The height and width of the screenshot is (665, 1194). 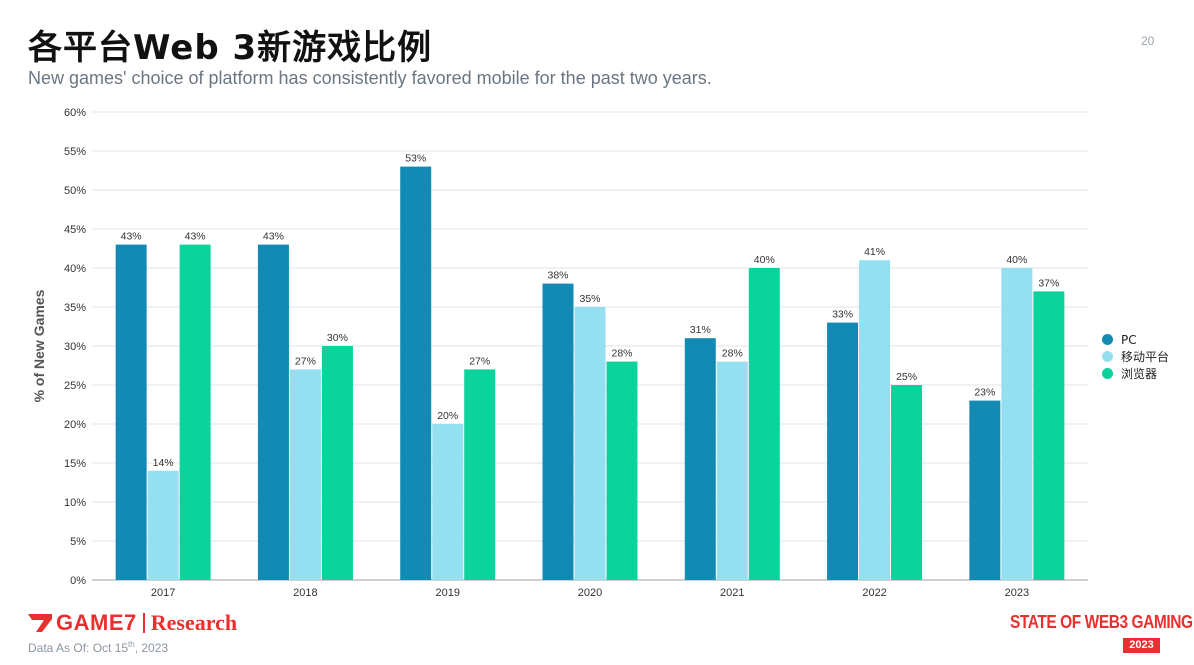 I want to click on bar-pc-2018, so click(x=273, y=412).